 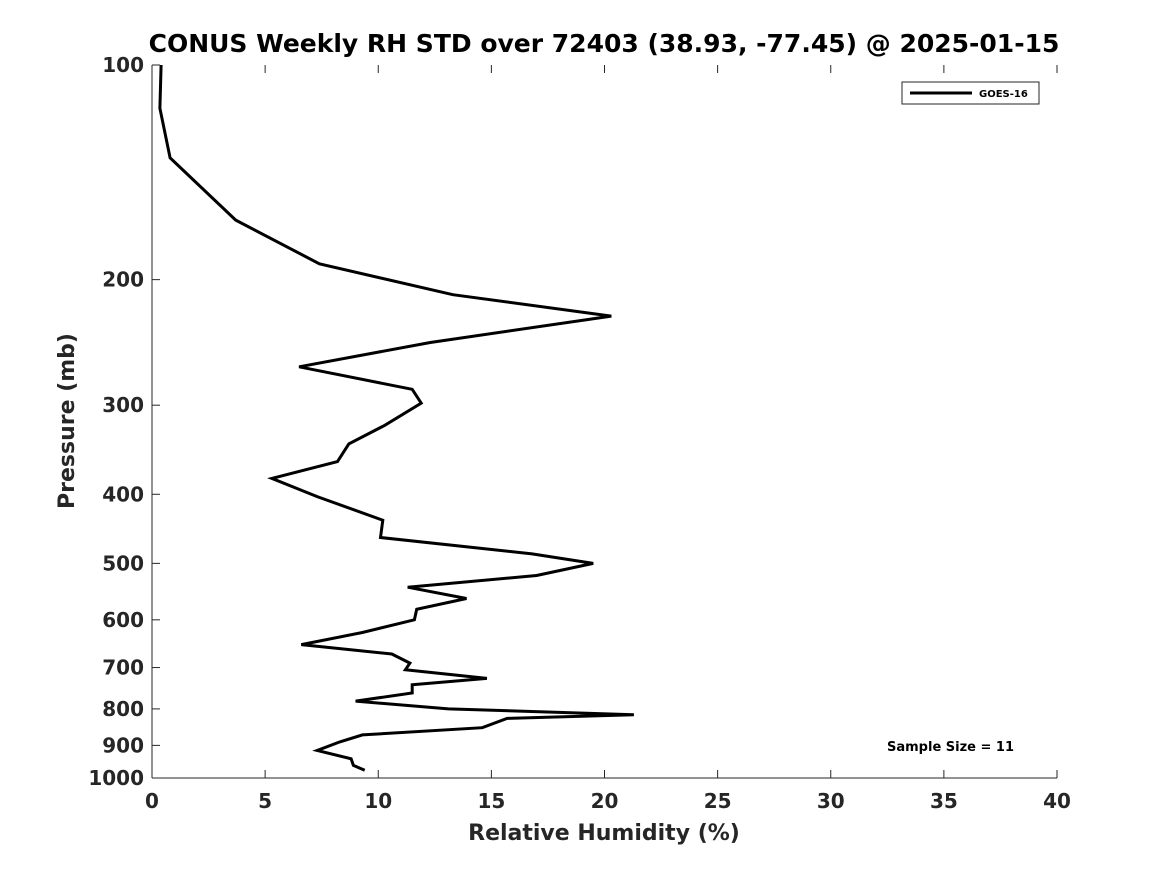 What do you see at coordinates (944, 801) in the screenshot?
I see `x-tick-label: 35` at bounding box center [944, 801].